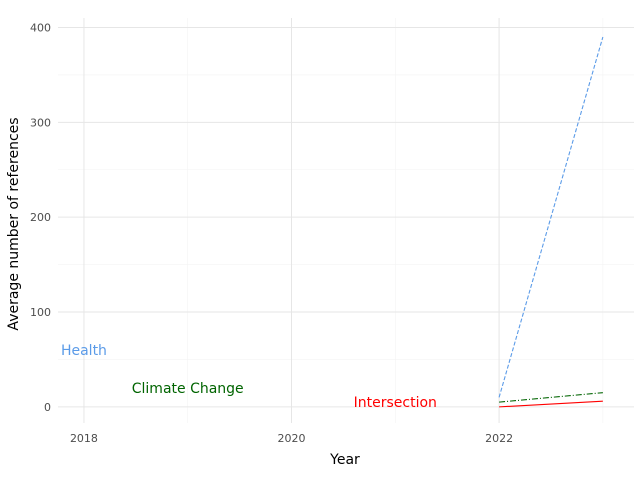 Image resolution: width=640 pixels, height=480 pixels. Describe the element at coordinates (249, 377) in the screenshot. I see `series-labels: Health Climate Change Intersection` at that location.